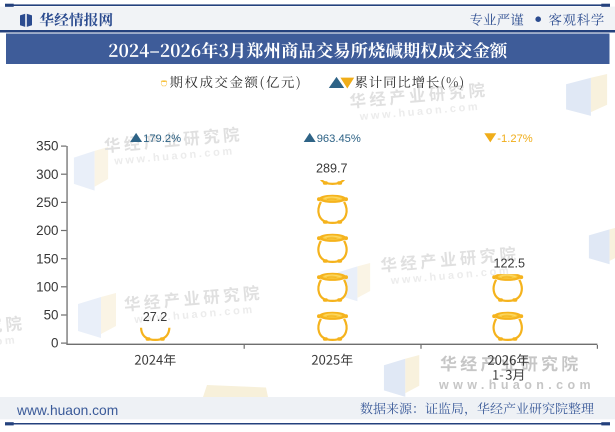 This screenshot has width=615, height=432. I want to click on svg-text: 250, so click(47, 202).